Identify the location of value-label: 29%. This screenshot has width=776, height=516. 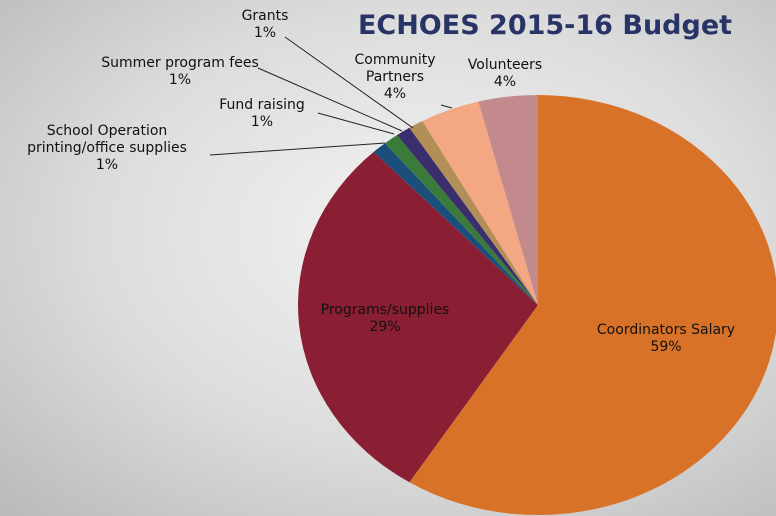
(385, 327).